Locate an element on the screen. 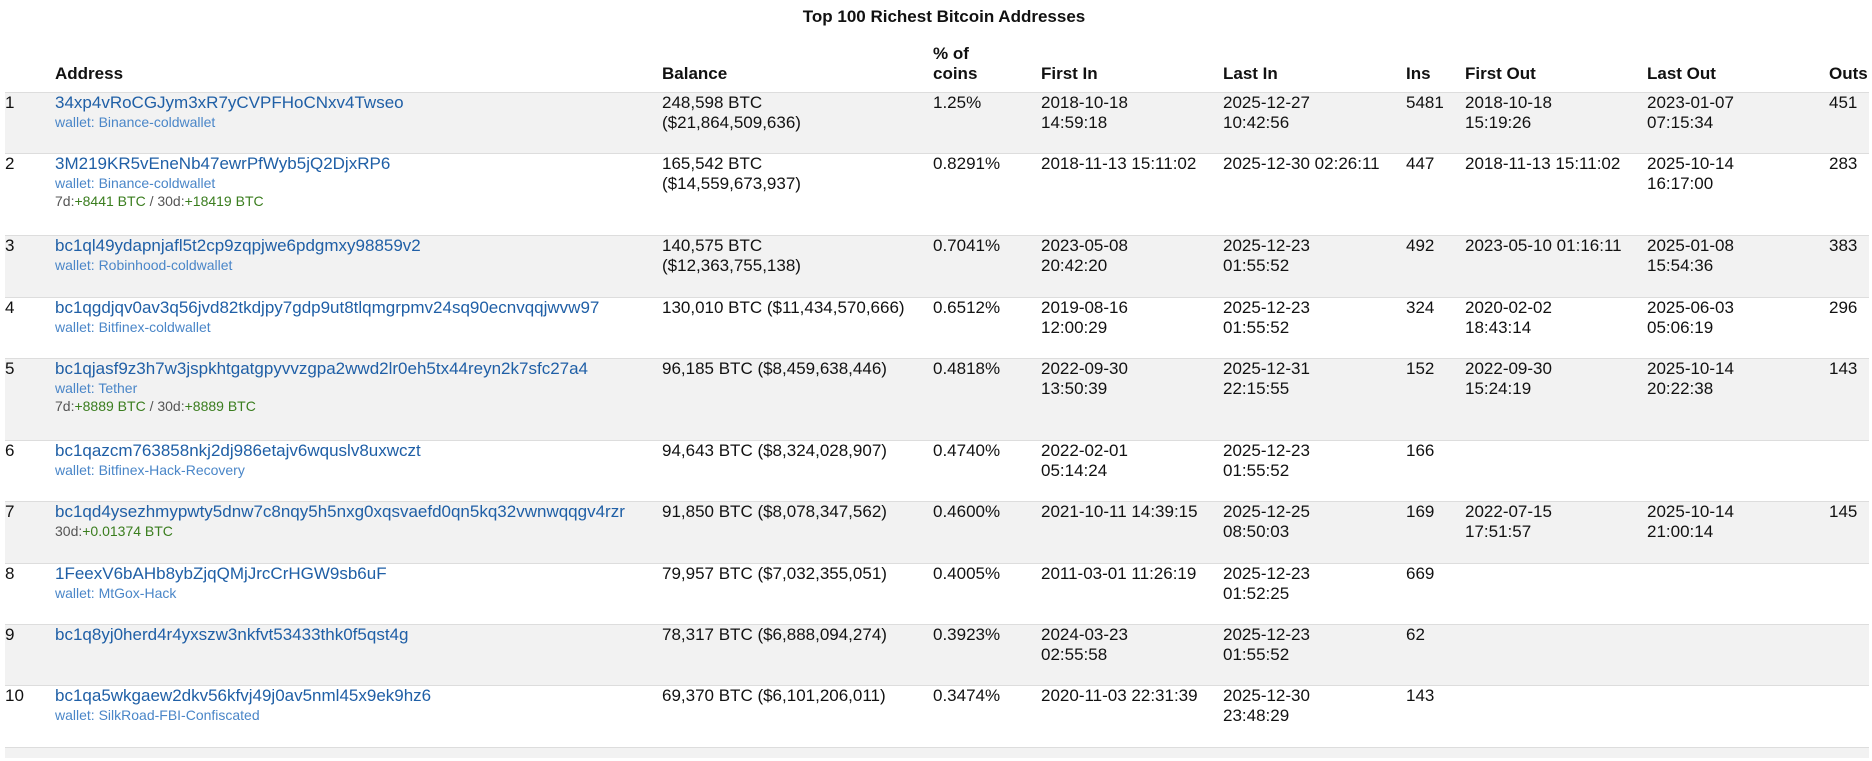 The width and height of the screenshot is (1872, 761). percent-cell: 0.4005% is located at coordinates (967, 573).